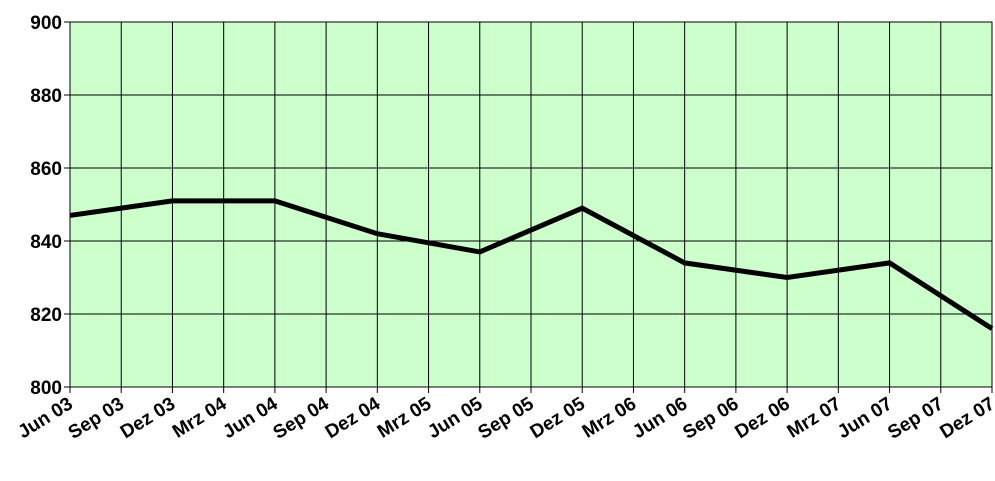  I want to click on y-tick-label: 820, so click(46, 315).